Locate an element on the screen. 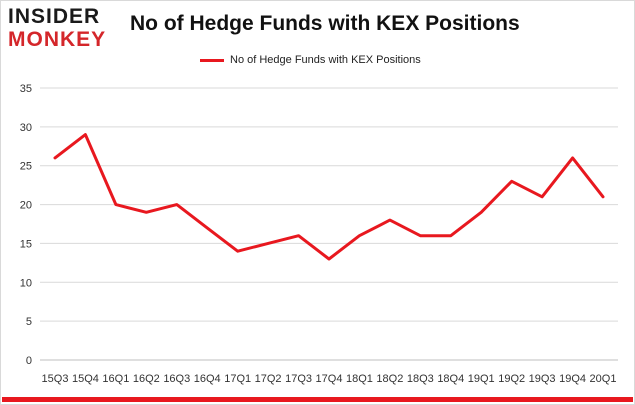 This screenshot has width=635, height=405. legend-label: No of Hedge Funds with KEX Positions is located at coordinates (325, 60).